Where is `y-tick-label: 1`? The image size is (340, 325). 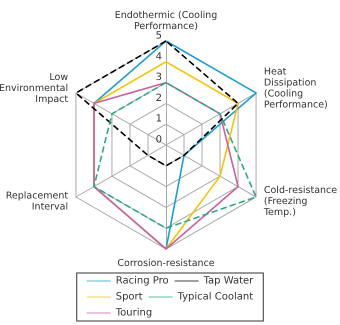
y-tick-label: 1 is located at coordinates (159, 119).